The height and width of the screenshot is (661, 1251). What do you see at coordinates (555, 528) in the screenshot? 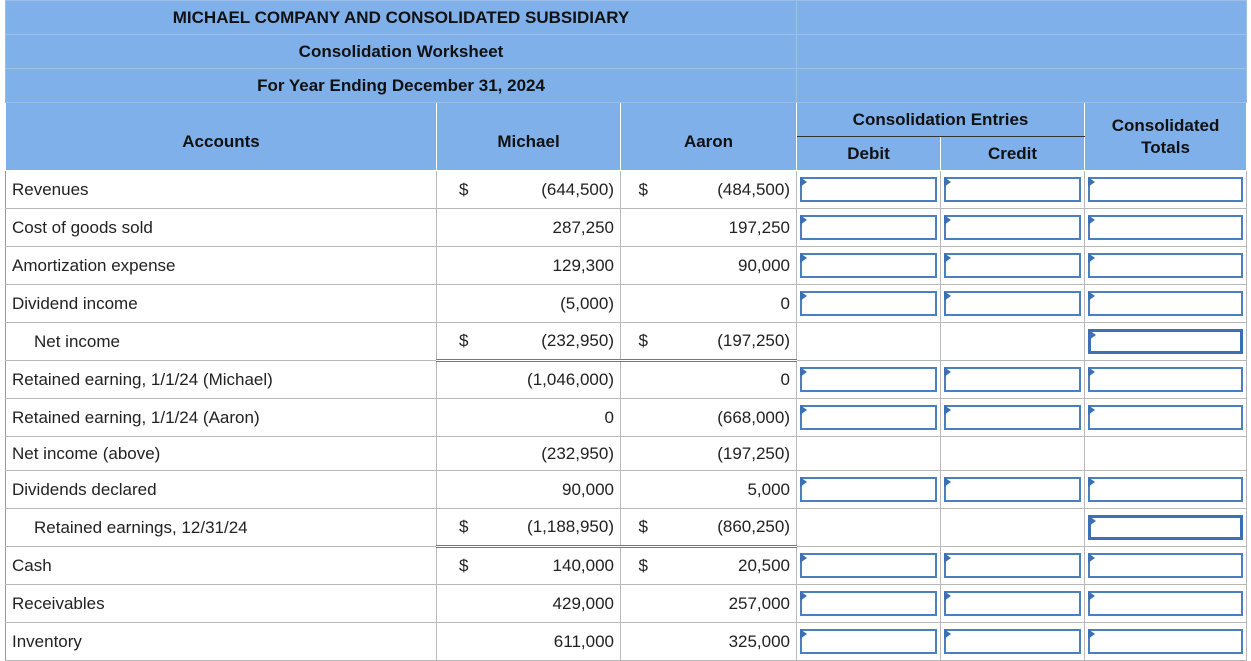
I see `michael-amount: (1,188,950)` at bounding box center [555, 528].